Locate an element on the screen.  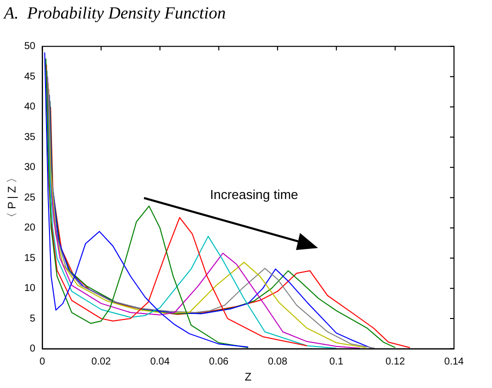
x-tick-label: 0.14 is located at coordinates (454, 362).